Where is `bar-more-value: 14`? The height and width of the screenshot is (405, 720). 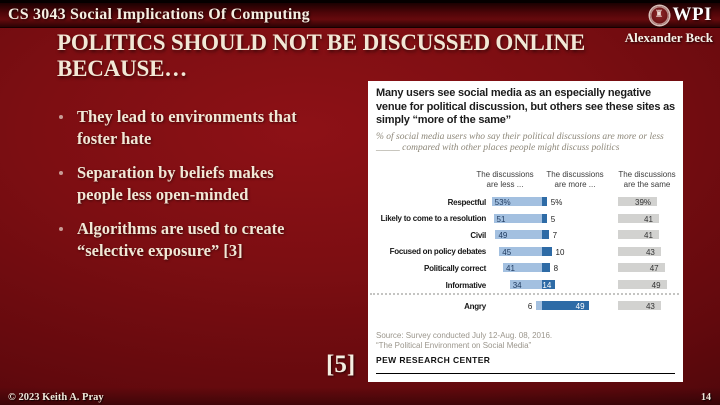 bar-more-value: 14 is located at coordinates (547, 285).